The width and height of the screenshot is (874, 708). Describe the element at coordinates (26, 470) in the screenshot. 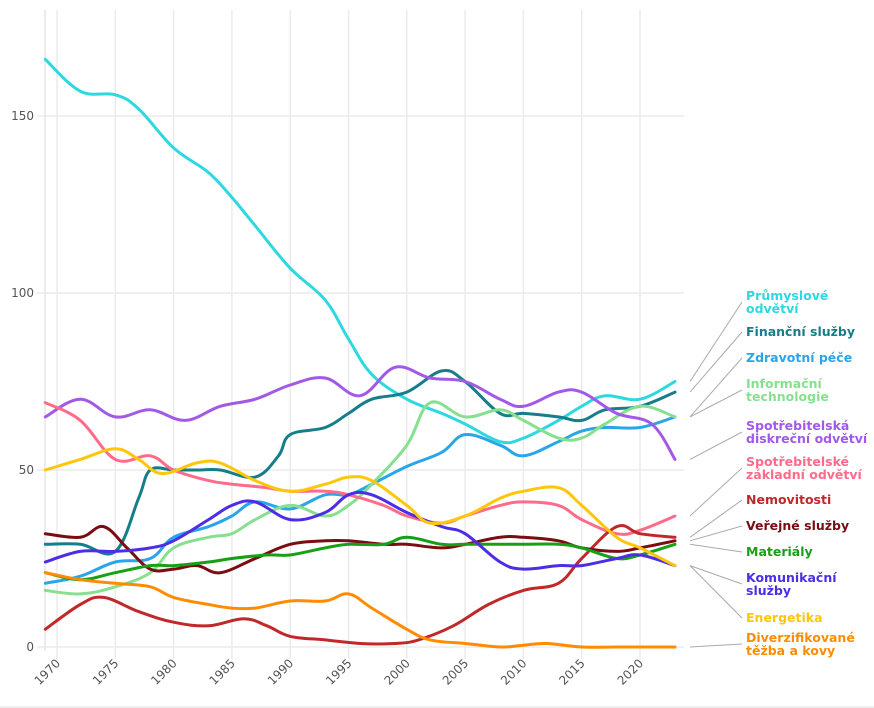

I see `y-tick-label: 50` at that location.